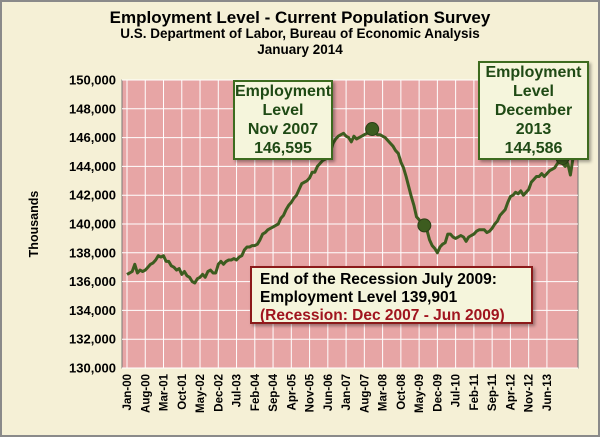 This screenshot has height=437, width=600. Describe the element at coordinates (292, 391) in the screenshot. I see `x-tick-label: Apr-05` at that location.